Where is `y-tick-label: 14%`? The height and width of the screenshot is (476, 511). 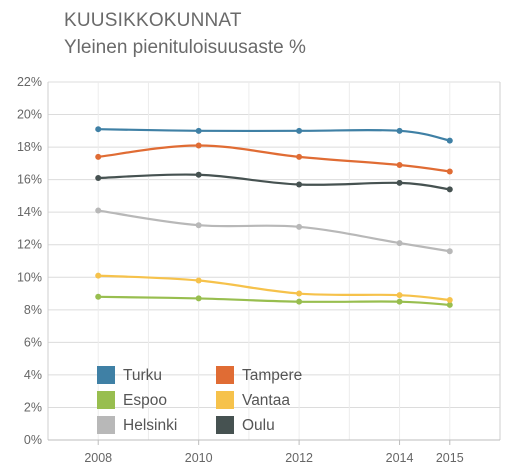
y-tick-label: 14% is located at coordinates (29, 212).